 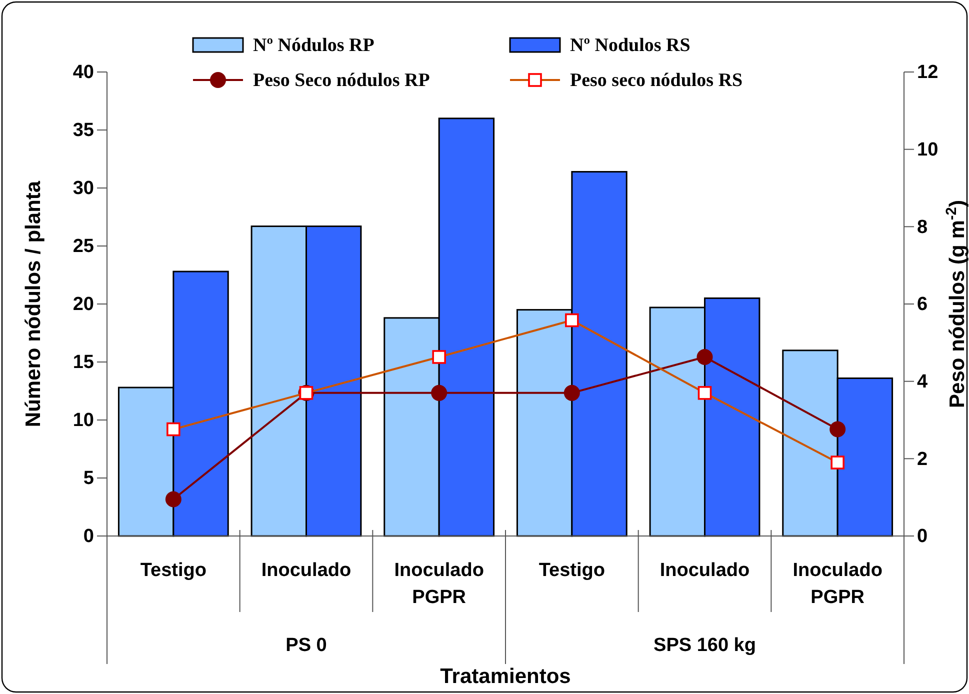 I want to click on y-tick-label: 30, so click(x=83, y=189).